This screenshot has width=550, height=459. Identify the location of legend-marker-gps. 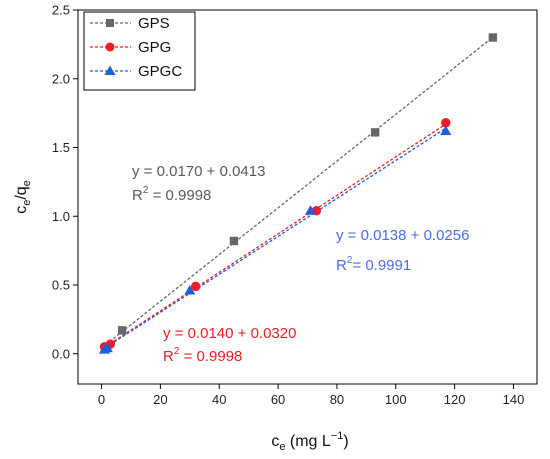
(110, 23).